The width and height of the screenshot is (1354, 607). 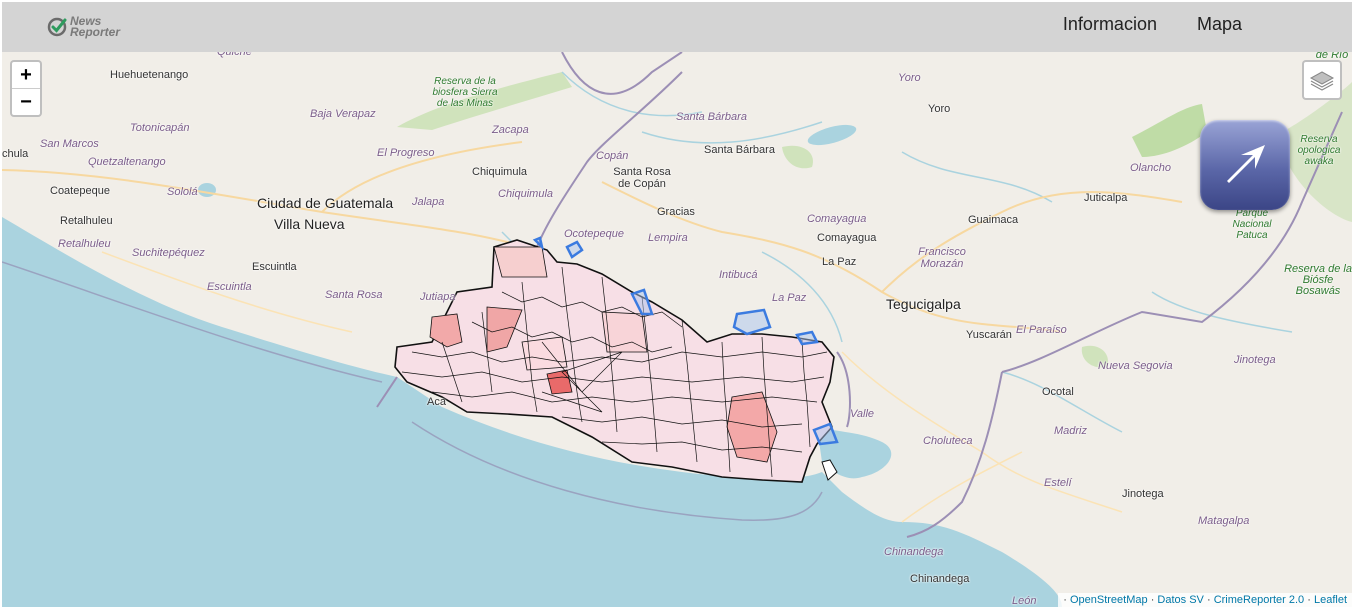 I want to click on logo-line2: Reporter, so click(x=95, y=32).